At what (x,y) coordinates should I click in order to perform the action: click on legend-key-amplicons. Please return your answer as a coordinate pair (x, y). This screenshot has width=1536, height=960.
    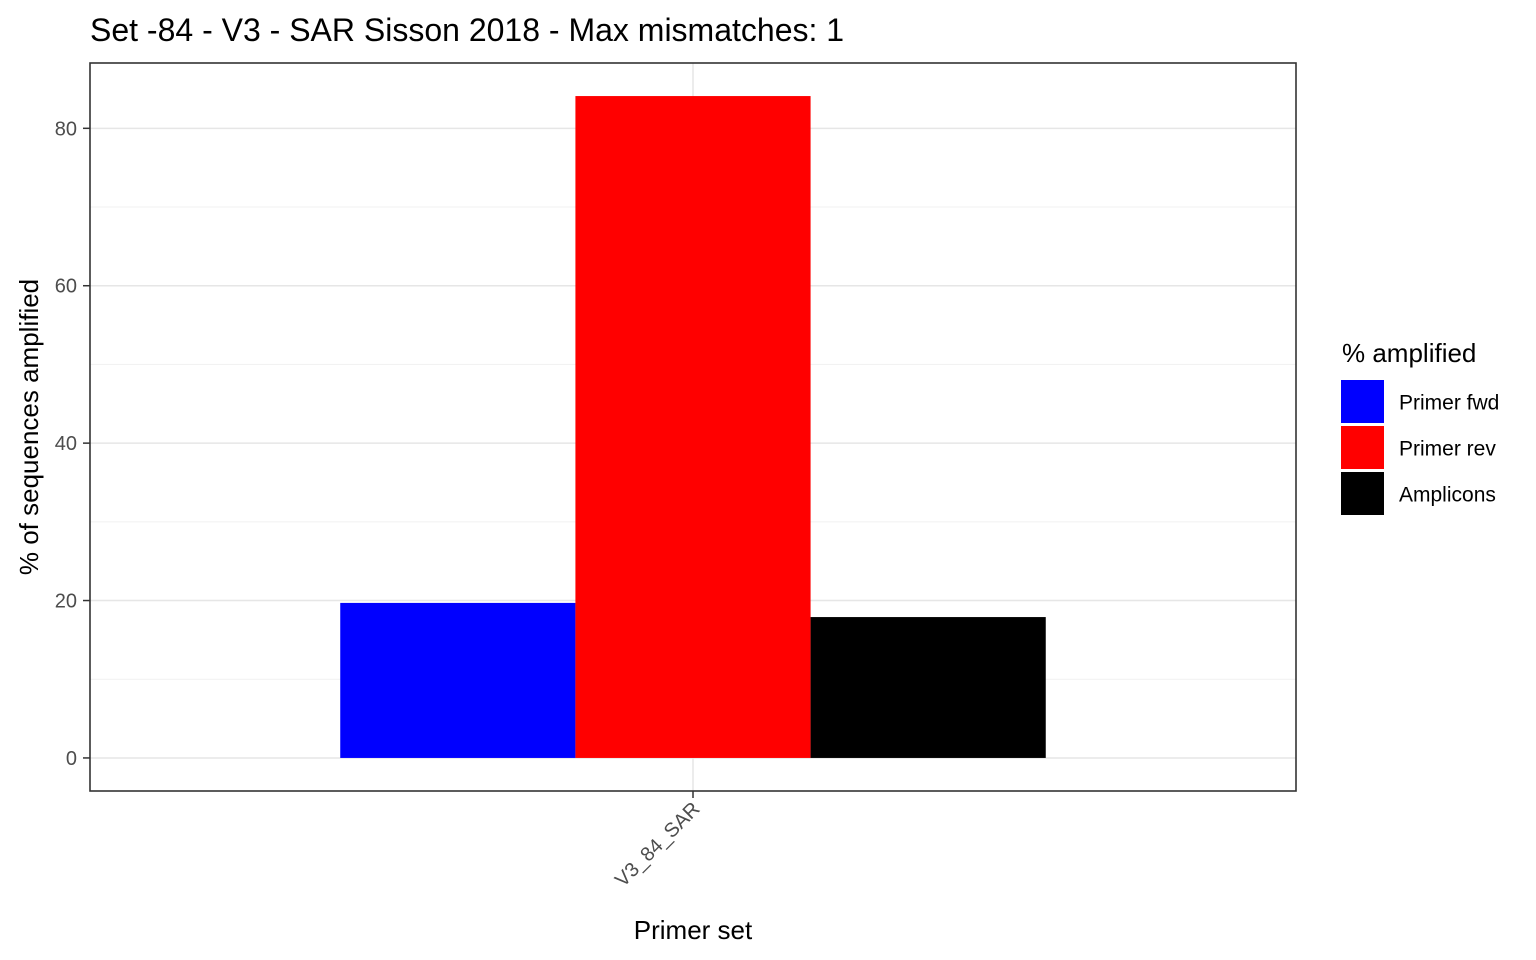
    Looking at the image, I should click on (1362, 493).